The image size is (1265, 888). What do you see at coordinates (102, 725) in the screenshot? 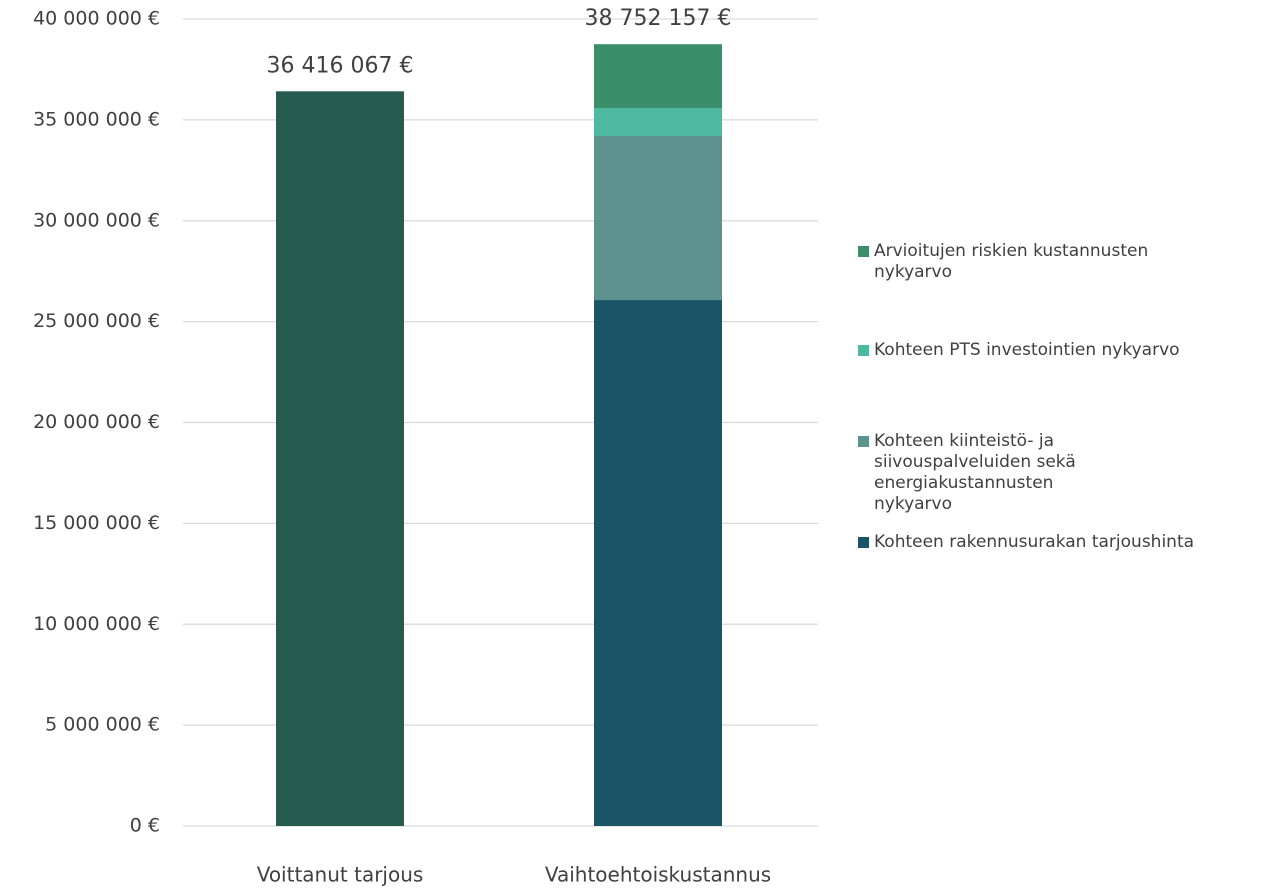
I see `y-tick-label: 5 000 000 €` at bounding box center [102, 725].